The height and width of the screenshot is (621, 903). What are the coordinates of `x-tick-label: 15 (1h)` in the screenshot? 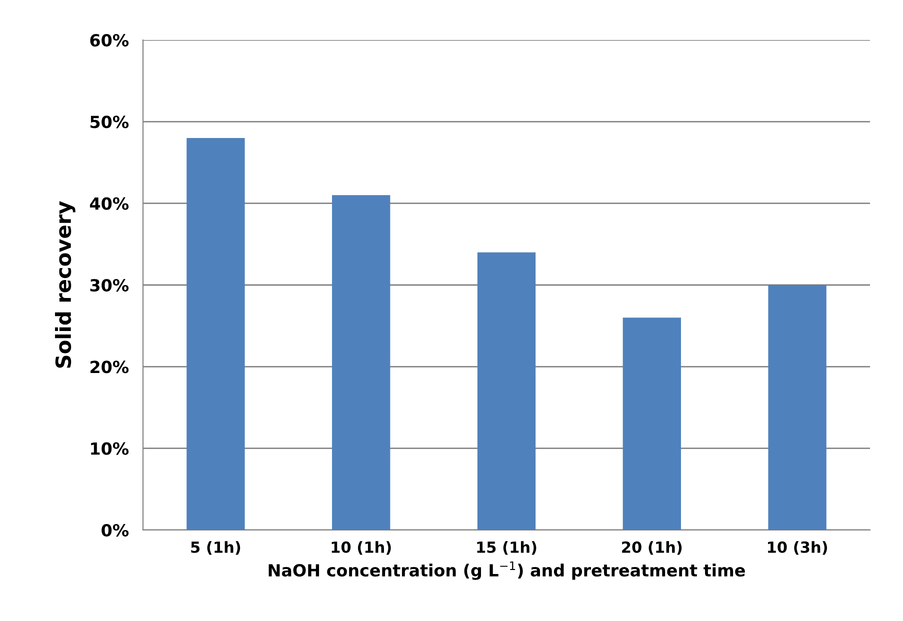 It's located at (506, 548).